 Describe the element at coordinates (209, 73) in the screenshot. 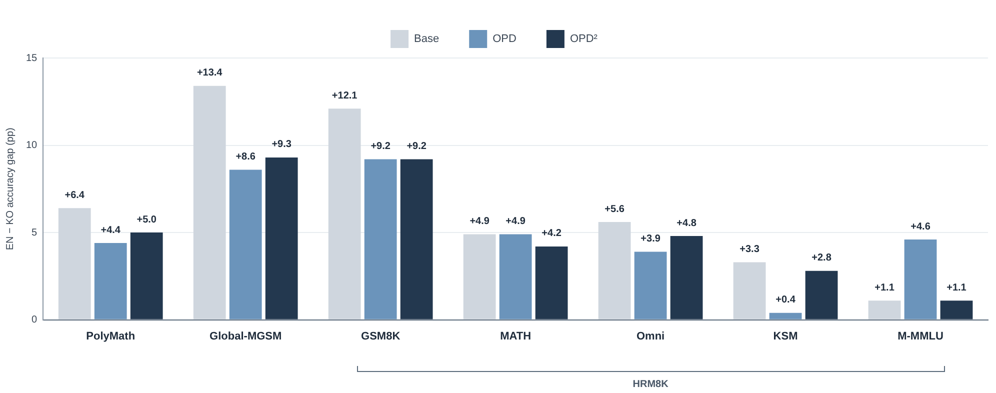

I see `data-label: +13.4` at that location.